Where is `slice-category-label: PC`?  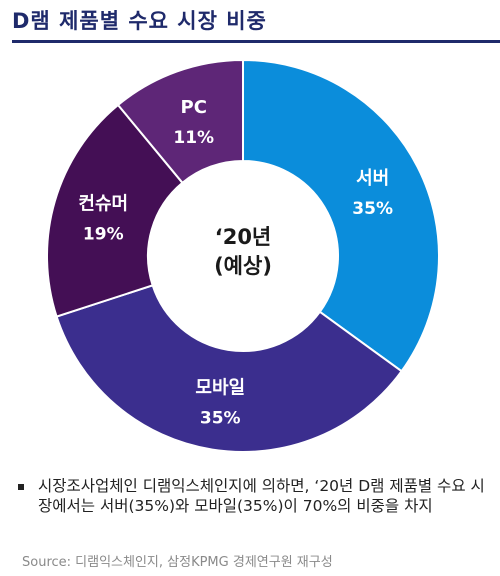
slice-category-label: PC is located at coordinates (194, 107).